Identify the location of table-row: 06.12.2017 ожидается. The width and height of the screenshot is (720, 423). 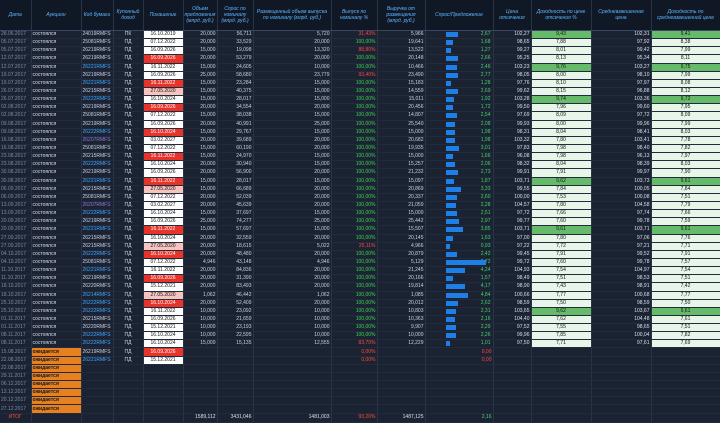
(360, 385).